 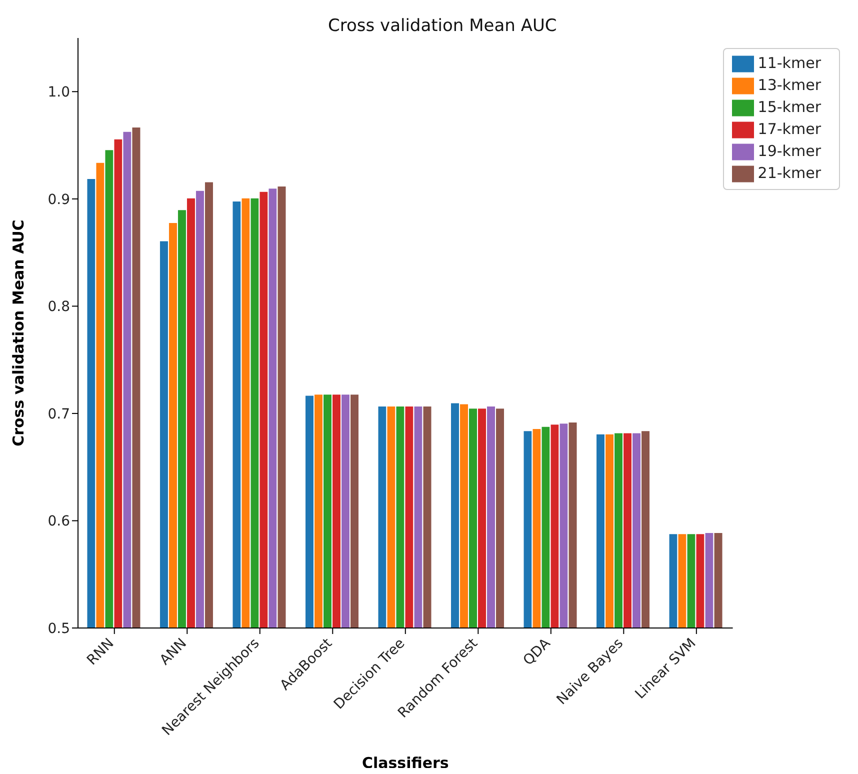 What do you see at coordinates (59, 628) in the screenshot?
I see `y-tick-label: 0.5` at bounding box center [59, 628].